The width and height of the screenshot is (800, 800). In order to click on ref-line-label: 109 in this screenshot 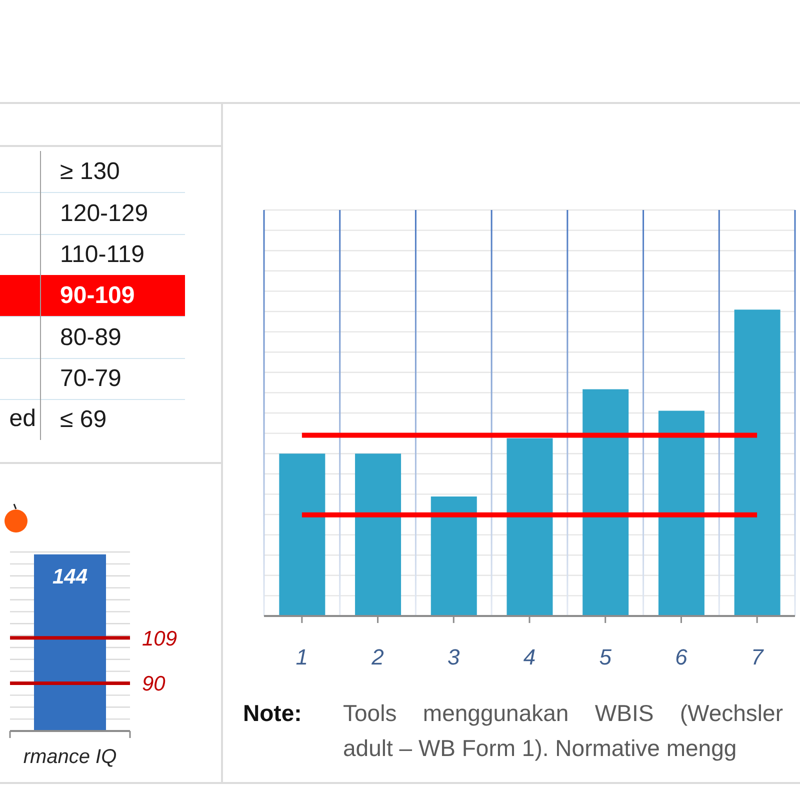, I will do `click(160, 638)`.